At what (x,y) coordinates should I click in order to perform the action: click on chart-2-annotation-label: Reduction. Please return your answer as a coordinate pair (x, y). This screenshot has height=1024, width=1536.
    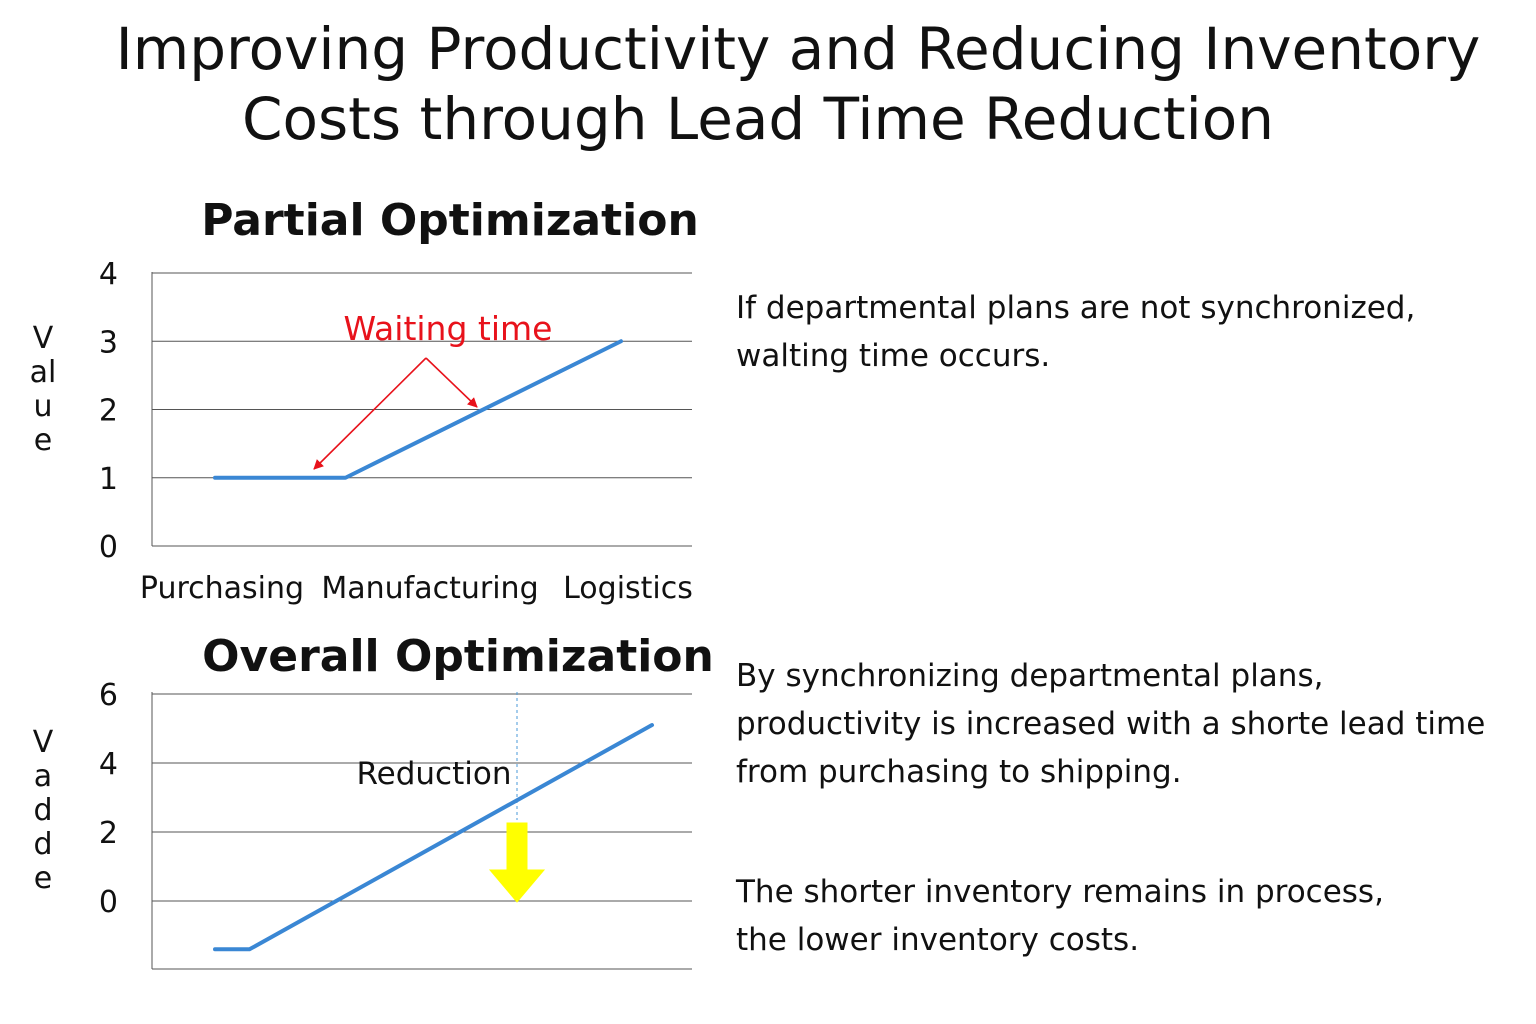
    Looking at the image, I should click on (434, 774).